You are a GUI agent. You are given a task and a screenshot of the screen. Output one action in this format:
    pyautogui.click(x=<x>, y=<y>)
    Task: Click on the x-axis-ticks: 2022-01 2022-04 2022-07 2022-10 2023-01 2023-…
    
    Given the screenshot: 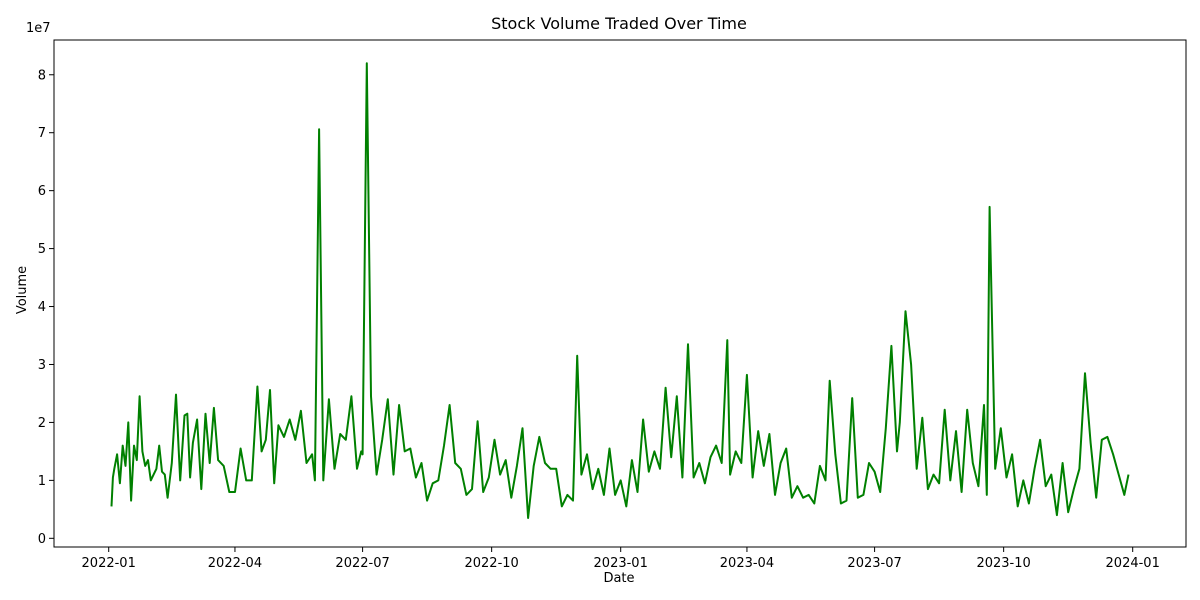 What is the action you would take?
    pyautogui.click(x=621, y=559)
    